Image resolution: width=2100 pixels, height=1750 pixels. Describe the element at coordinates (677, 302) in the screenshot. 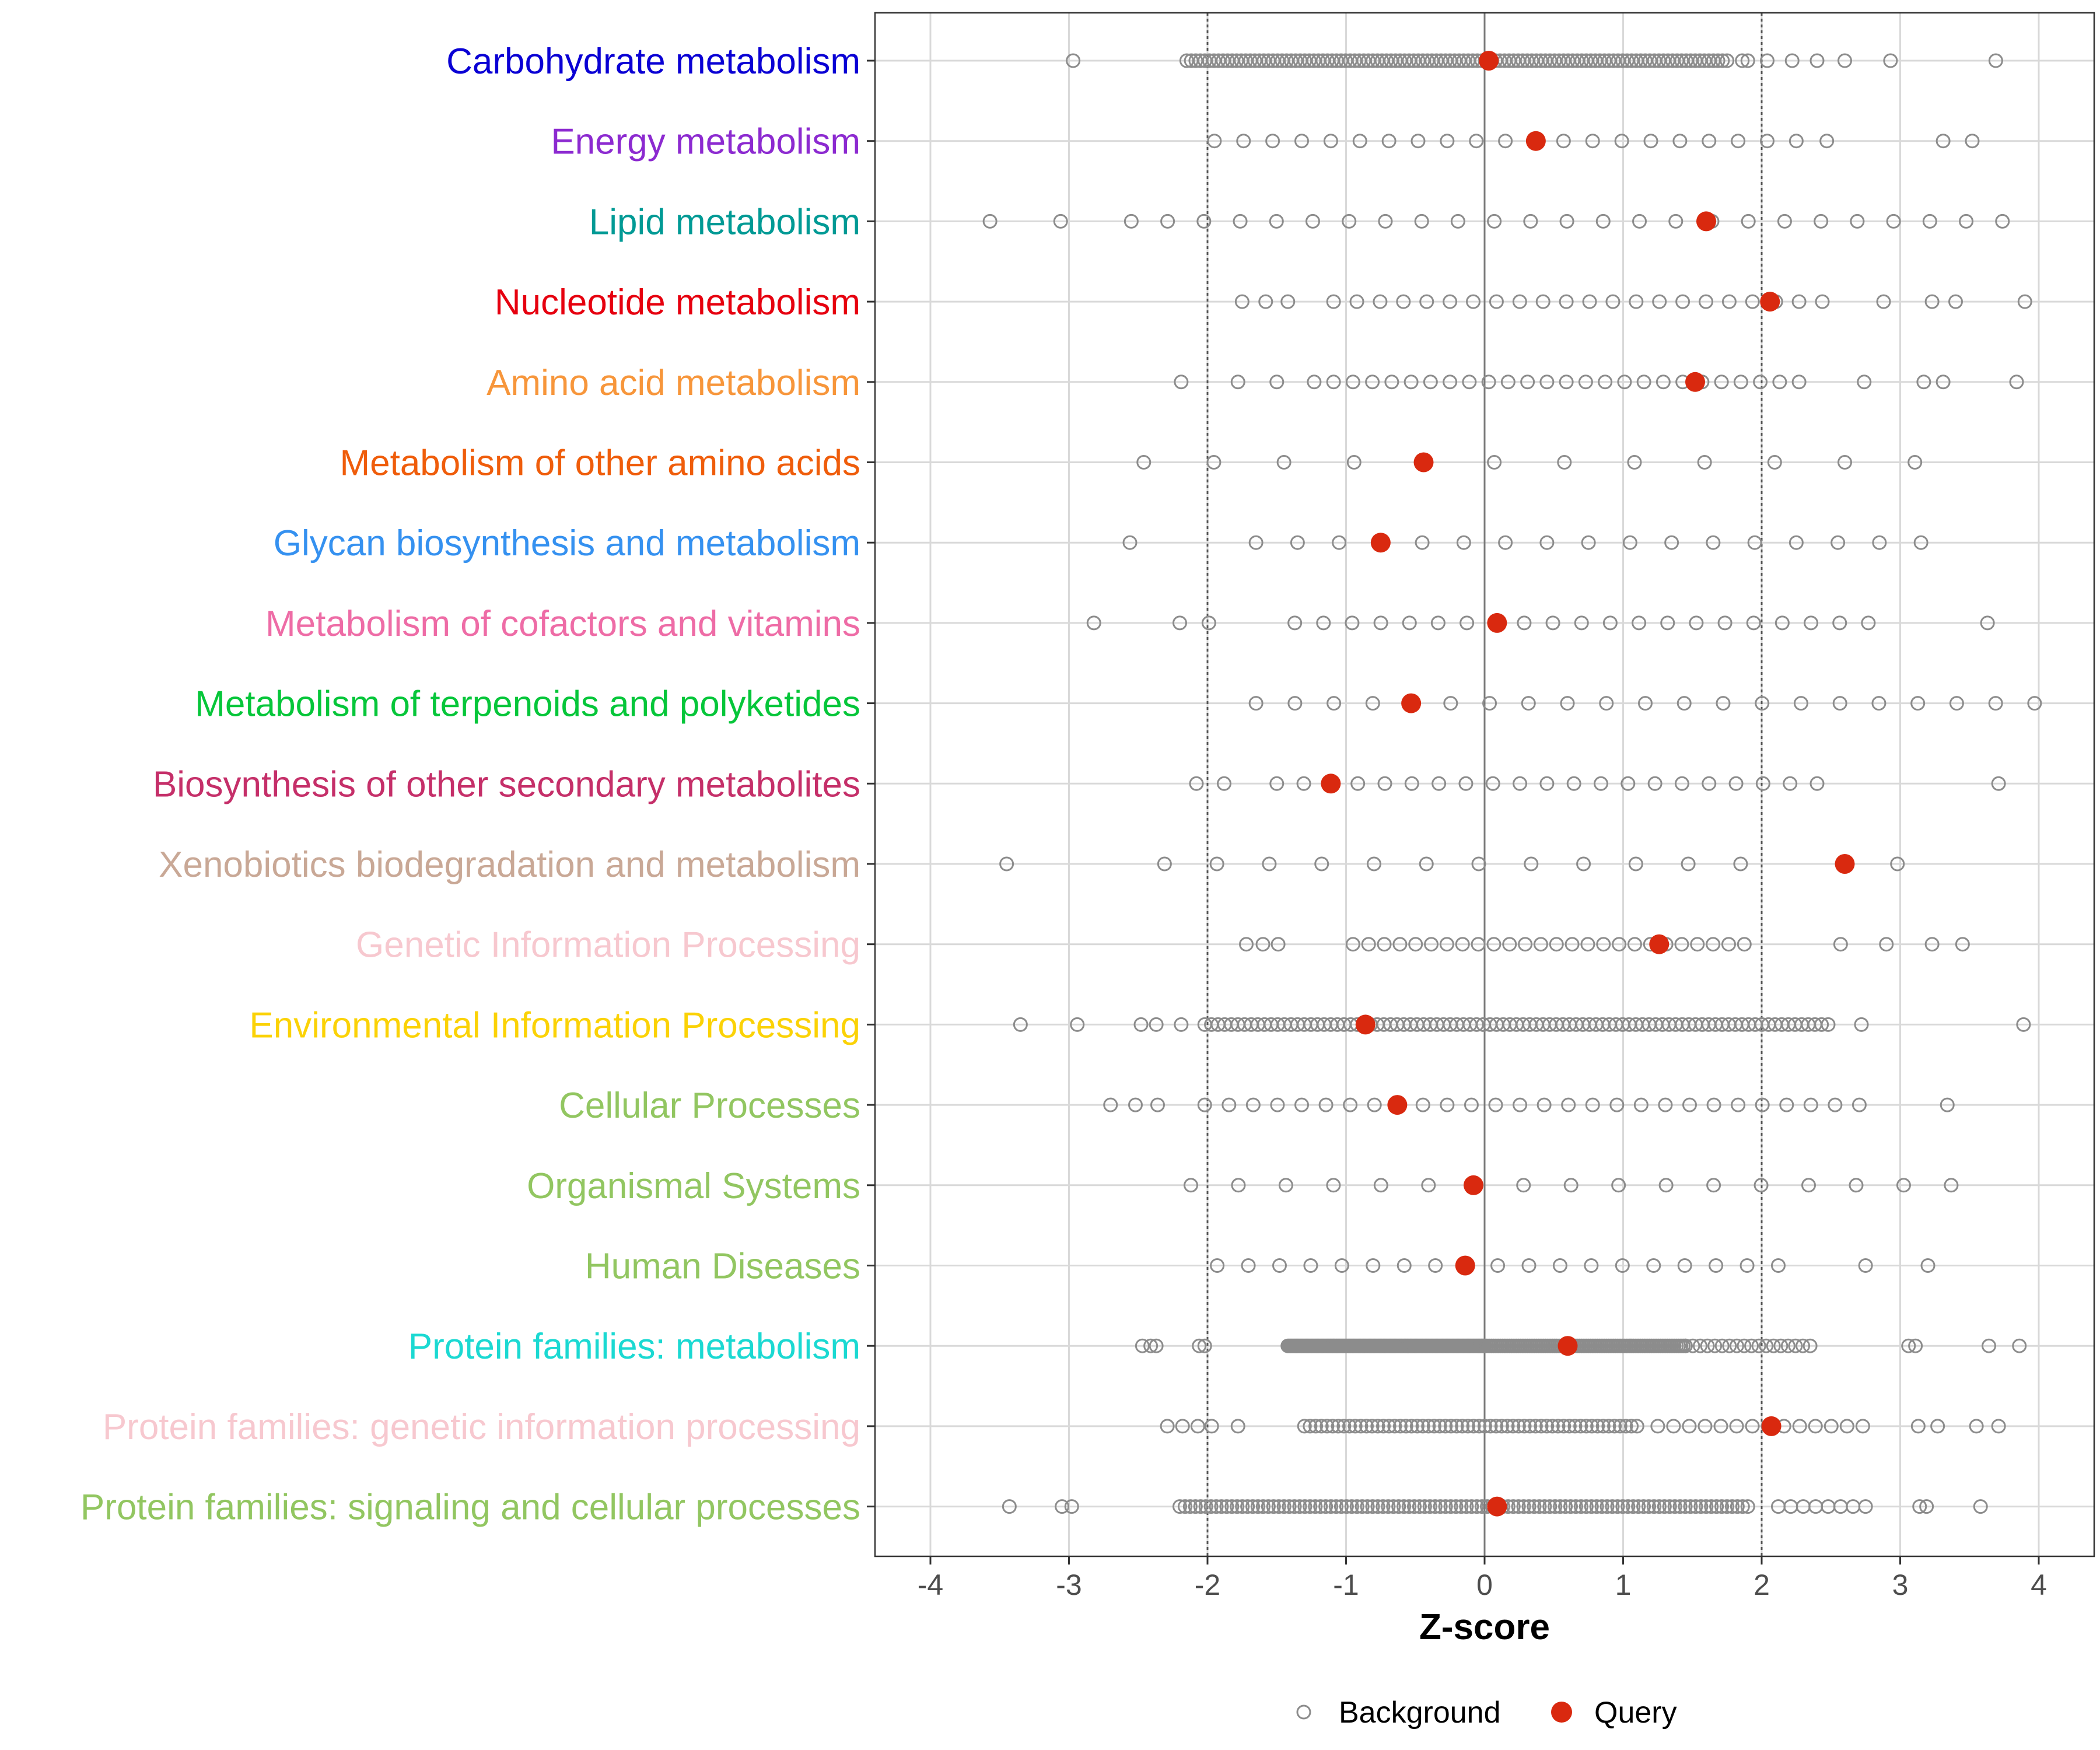

I see `category-label: Nucleotide metabolism` at that location.